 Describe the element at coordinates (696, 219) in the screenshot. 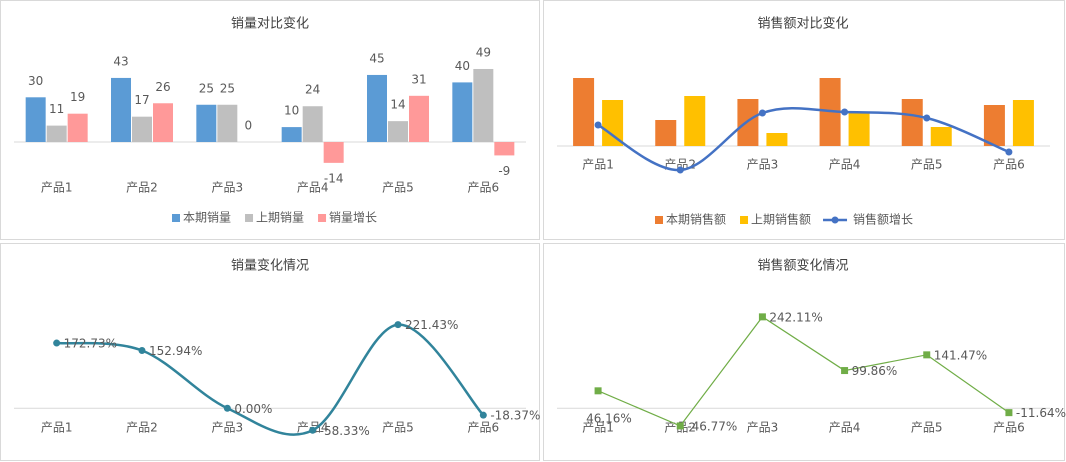

I see `legend-label: 本期销售额` at that location.